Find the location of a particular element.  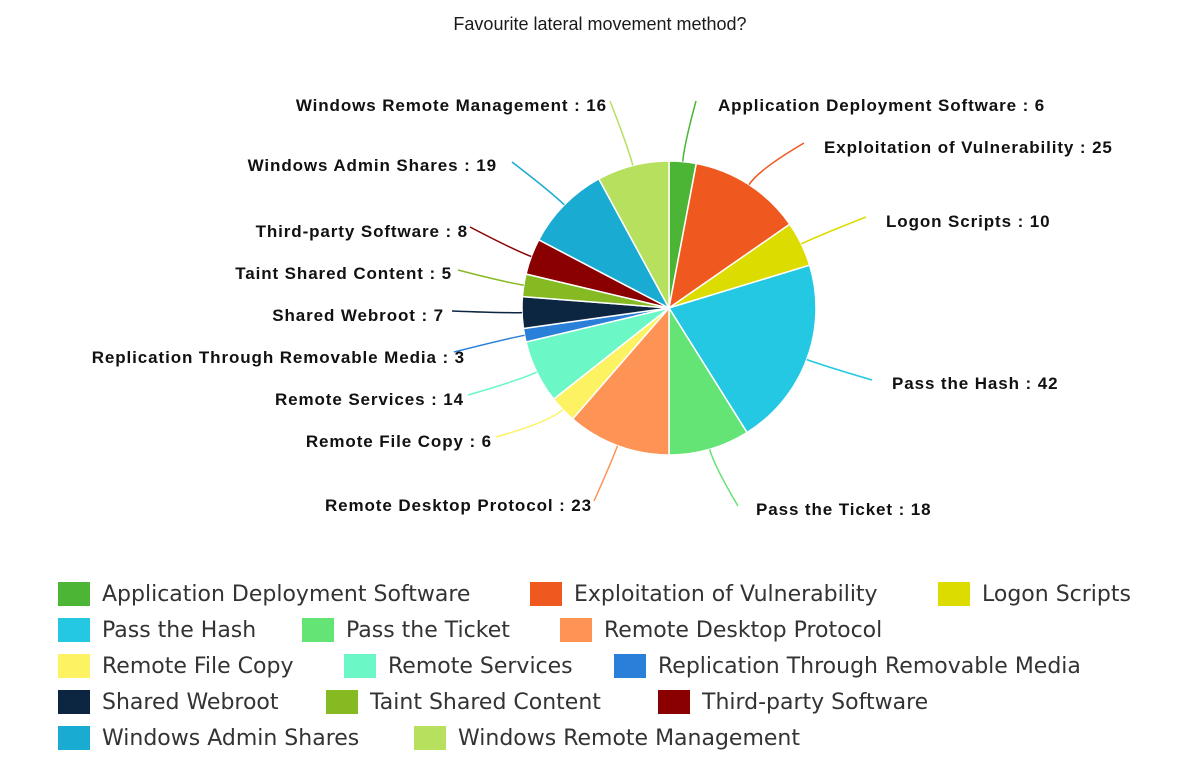

leader-line-remote-desktop-protocol is located at coordinates (606, 473).